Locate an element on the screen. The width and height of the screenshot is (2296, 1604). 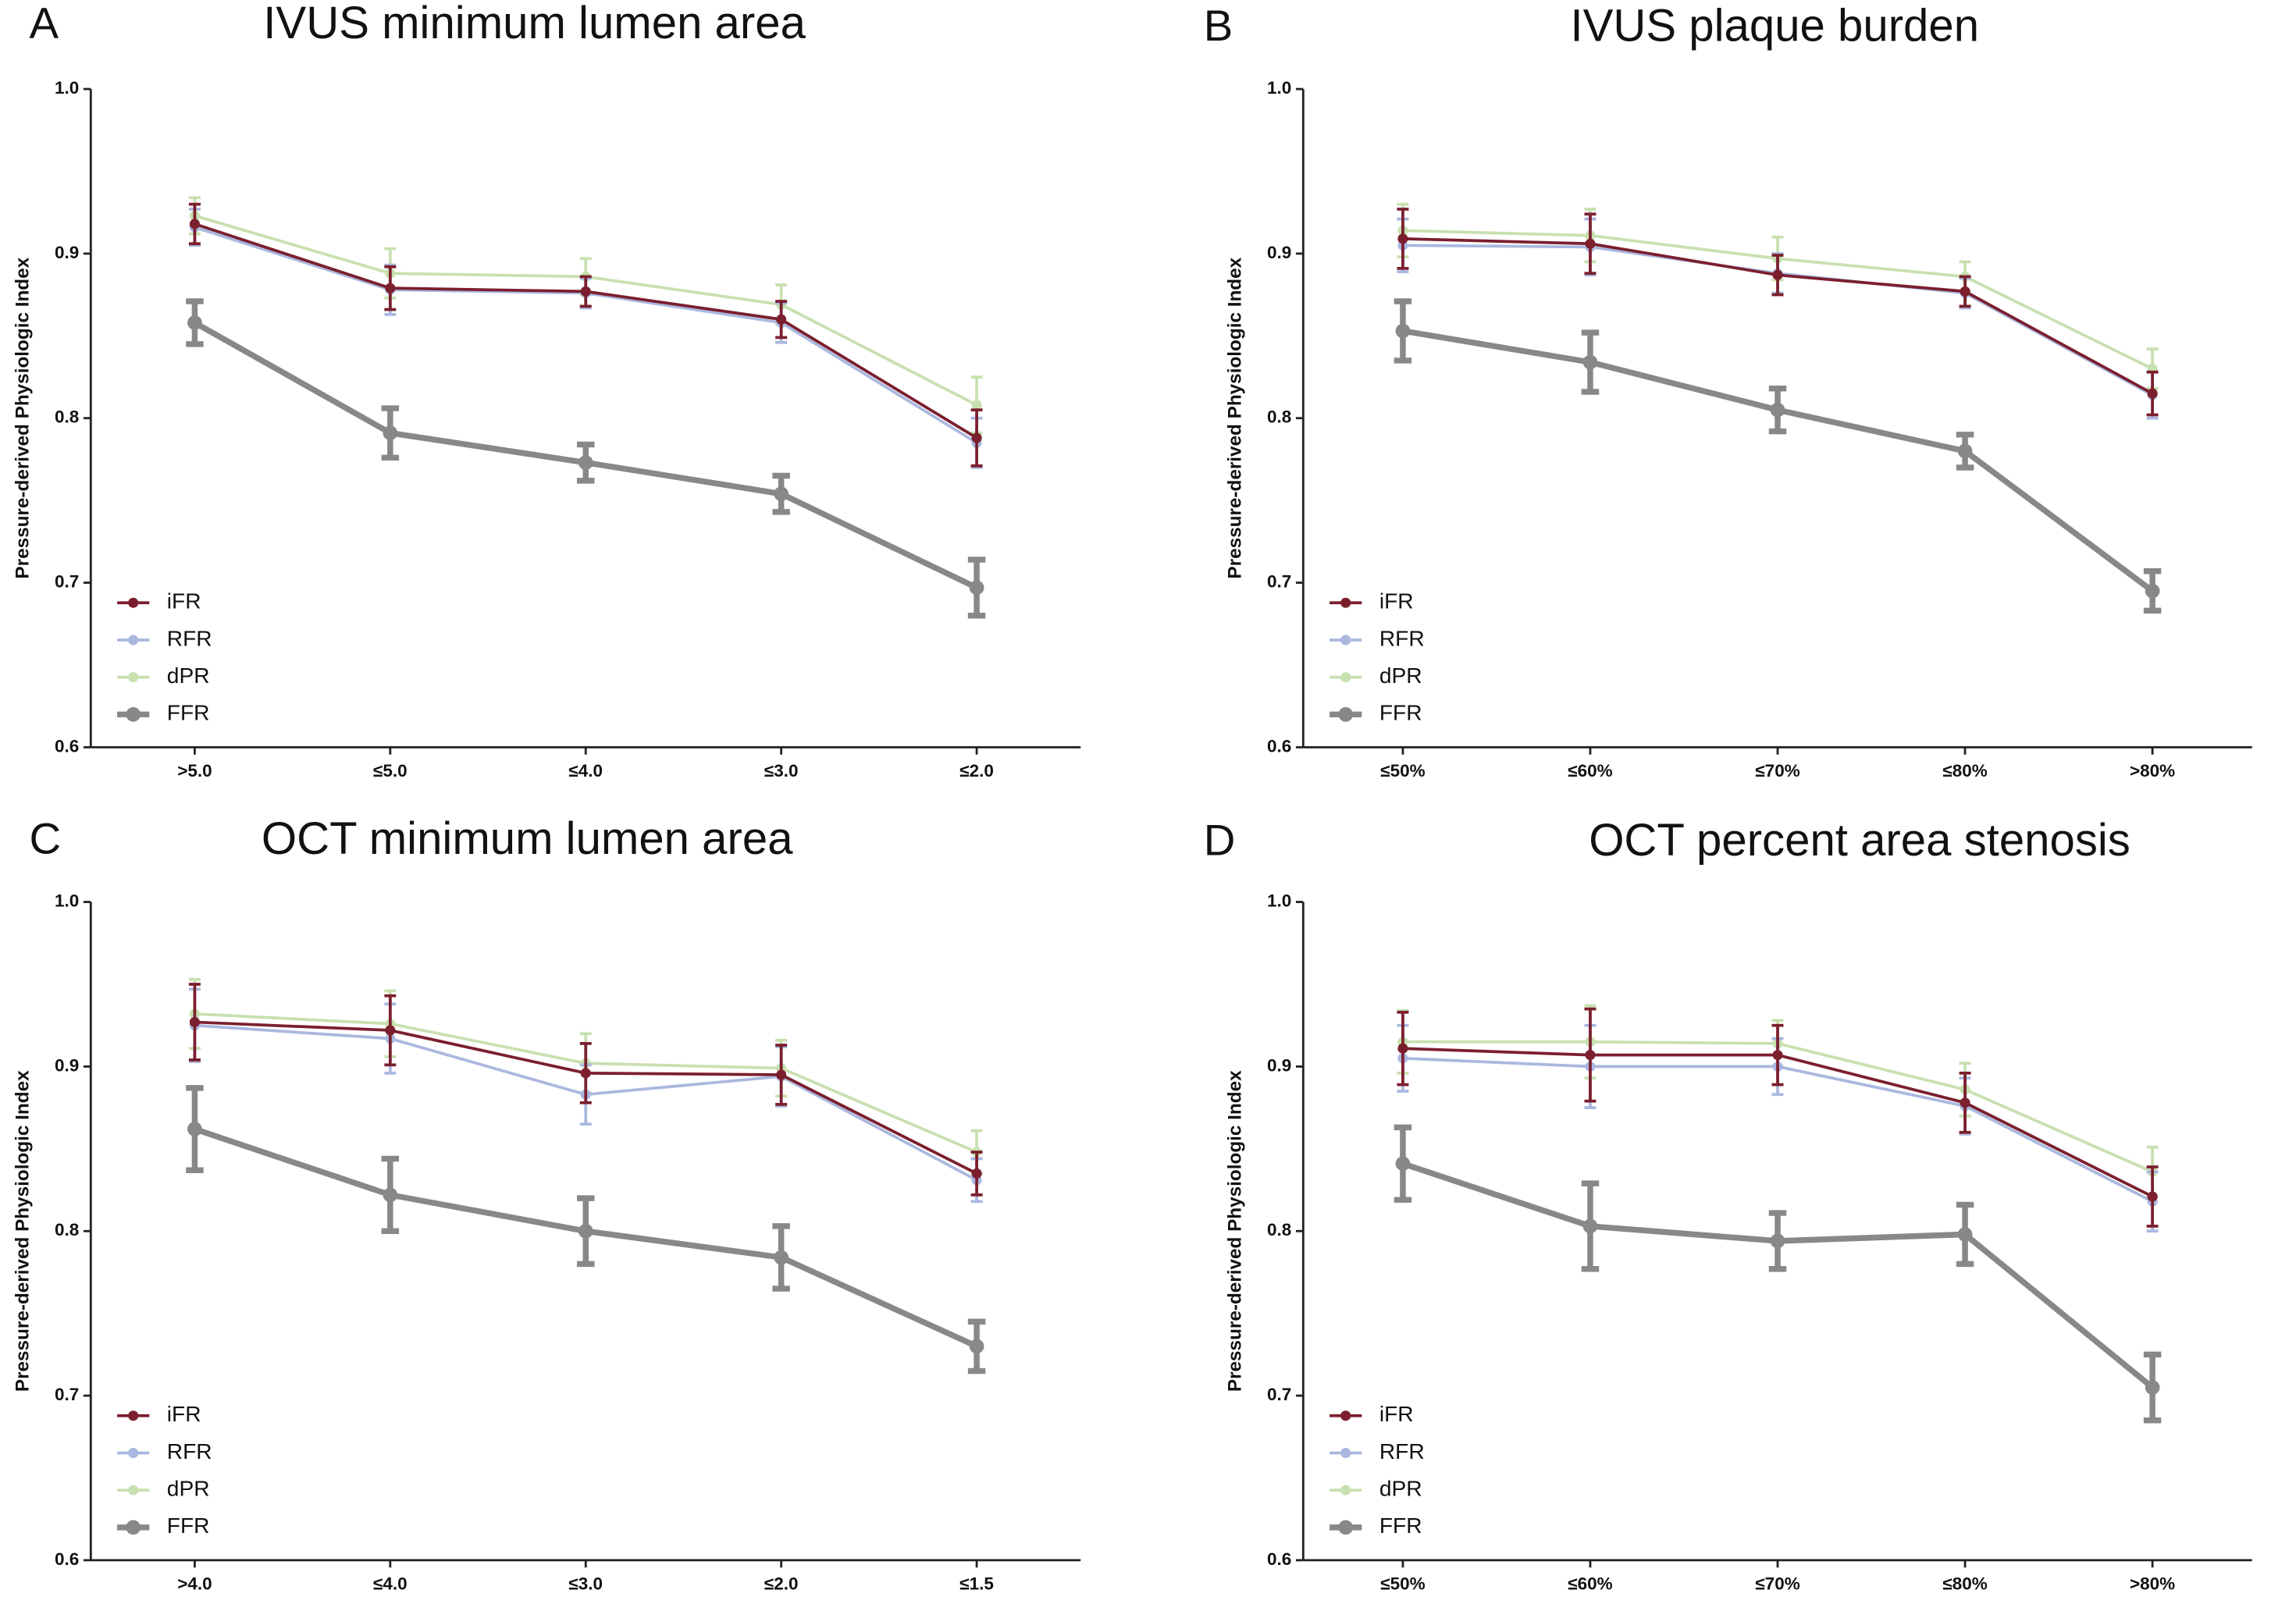
x-tick-label: >5.0 is located at coordinates (194, 771).